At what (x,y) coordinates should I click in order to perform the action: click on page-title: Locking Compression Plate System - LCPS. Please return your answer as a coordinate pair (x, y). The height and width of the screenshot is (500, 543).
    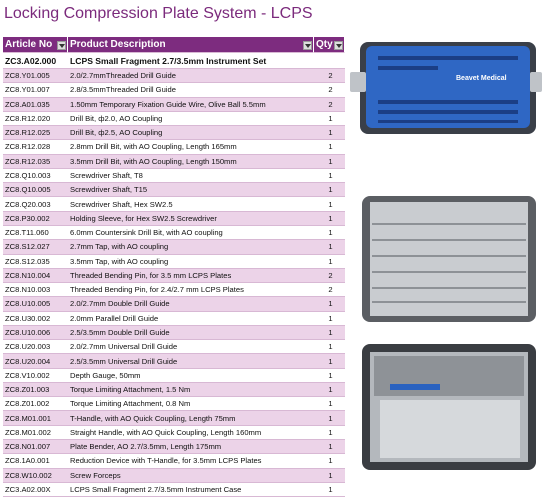
    Looking at the image, I should click on (158, 13).